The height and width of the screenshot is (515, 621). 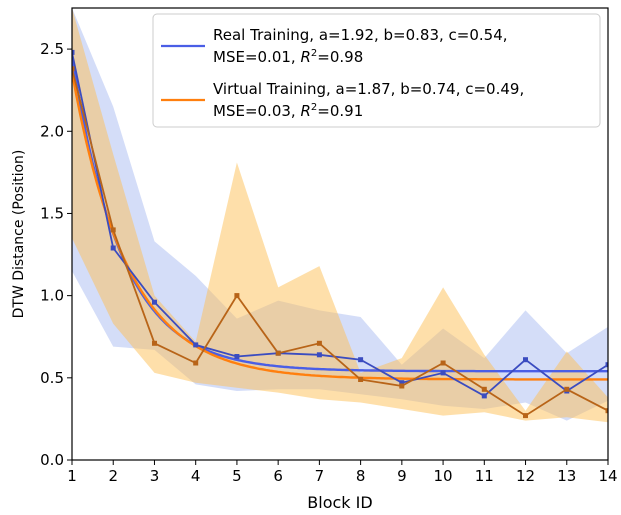 What do you see at coordinates (52, 49) in the screenshot?
I see `y-tick-label: 2.5` at bounding box center [52, 49].